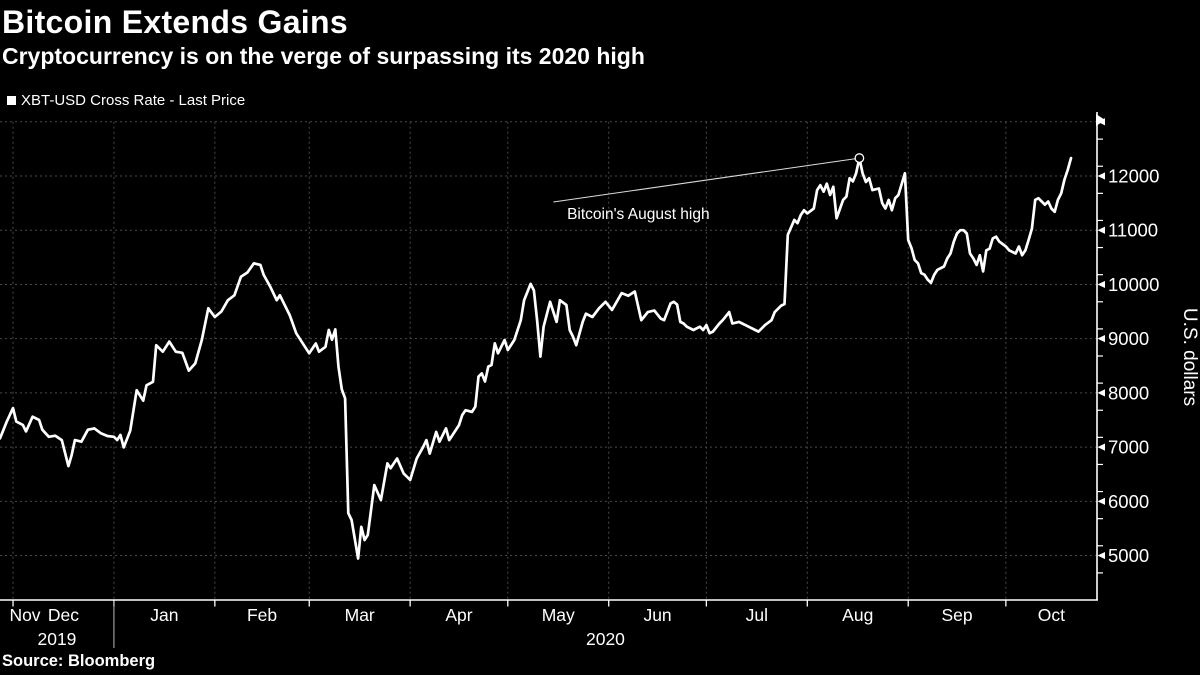  I want to click on y-tick-label: 7000, so click(1128, 447).